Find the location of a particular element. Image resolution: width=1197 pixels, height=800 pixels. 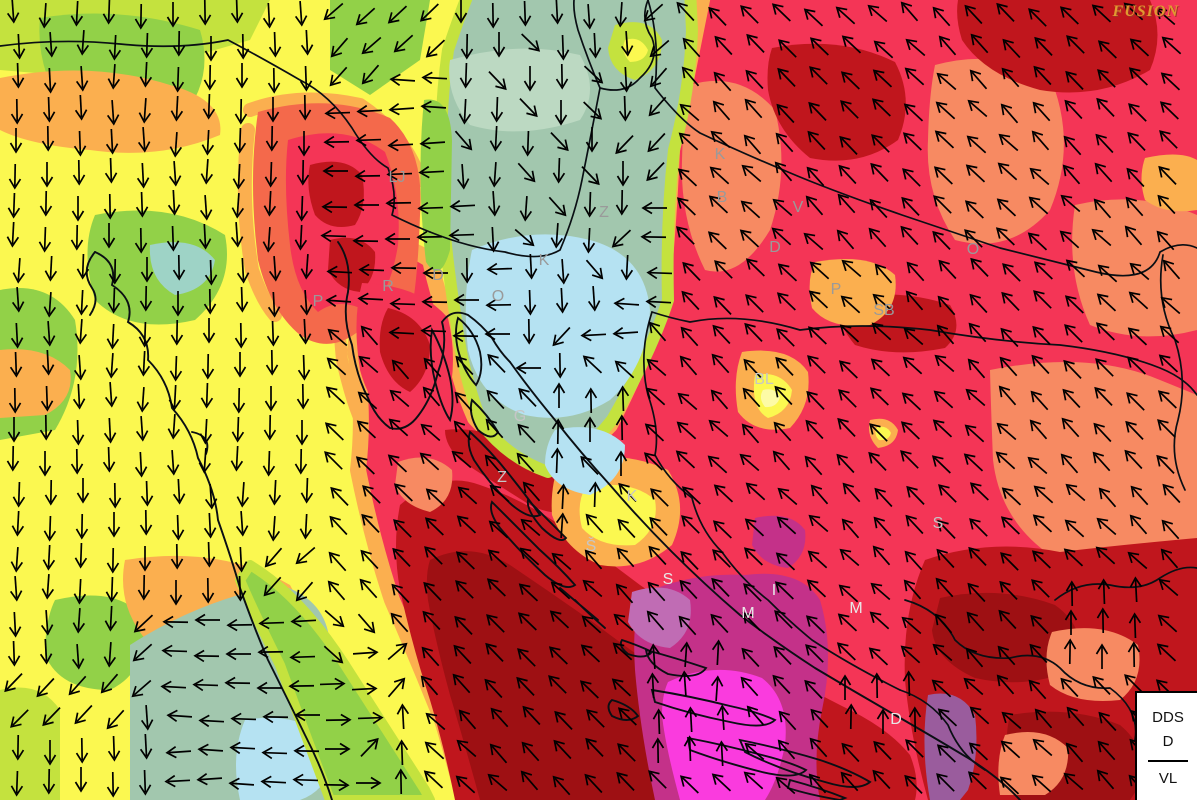

coastline-istria is located at coordinates (424, 335).